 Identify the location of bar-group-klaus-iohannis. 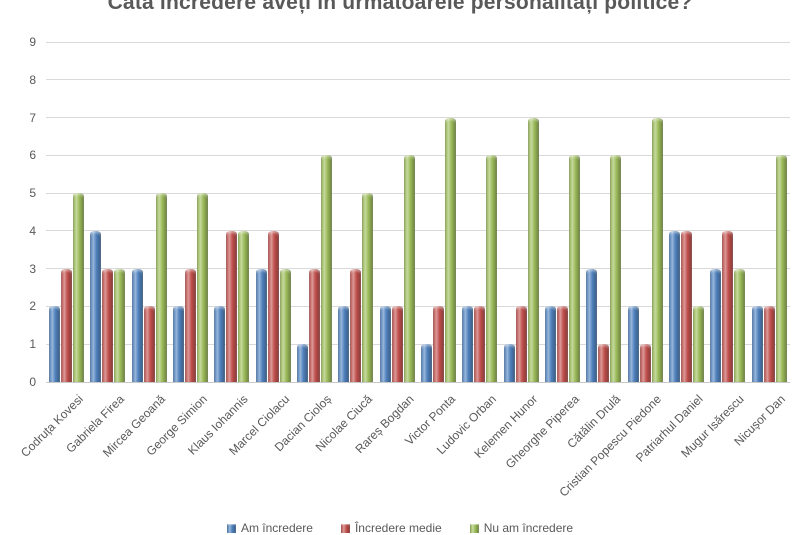
(231, 212).